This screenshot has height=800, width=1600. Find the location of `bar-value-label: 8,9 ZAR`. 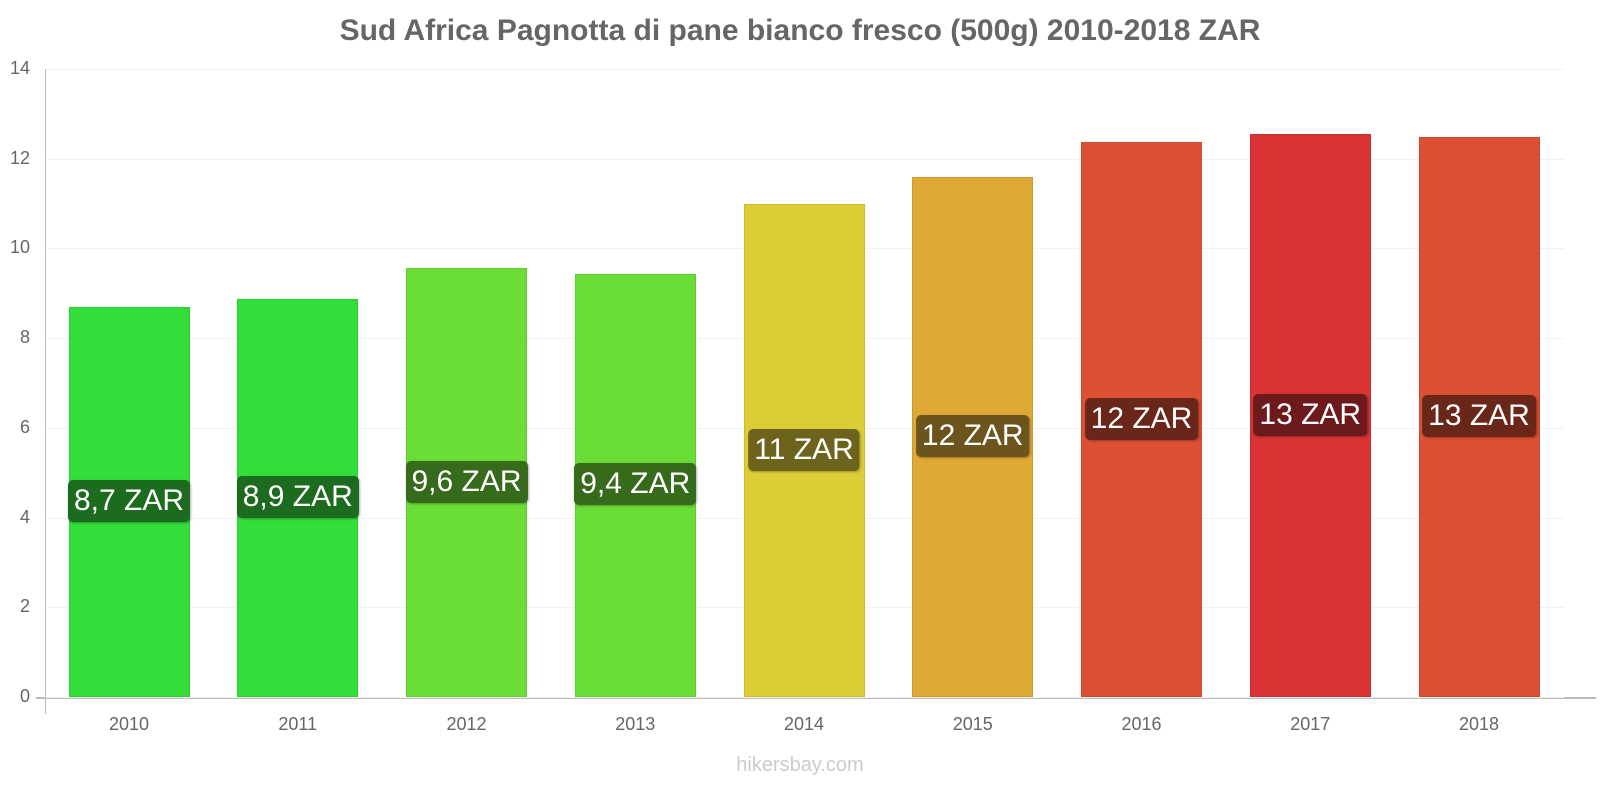

bar-value-label: 8,9 ZAR is located at coordinates (297, 497).